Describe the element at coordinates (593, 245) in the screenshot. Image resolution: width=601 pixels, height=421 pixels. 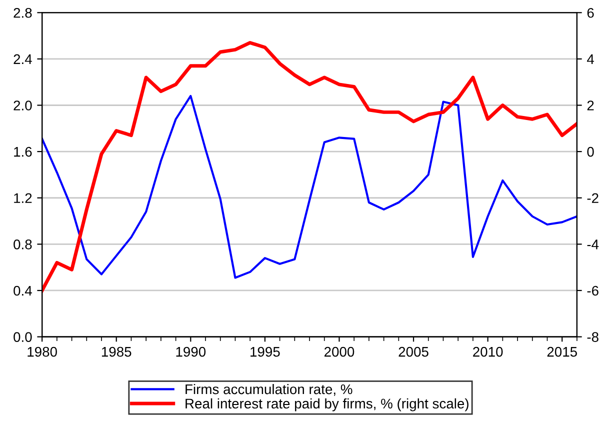
I see `y2-tick-label: -4` at that location.